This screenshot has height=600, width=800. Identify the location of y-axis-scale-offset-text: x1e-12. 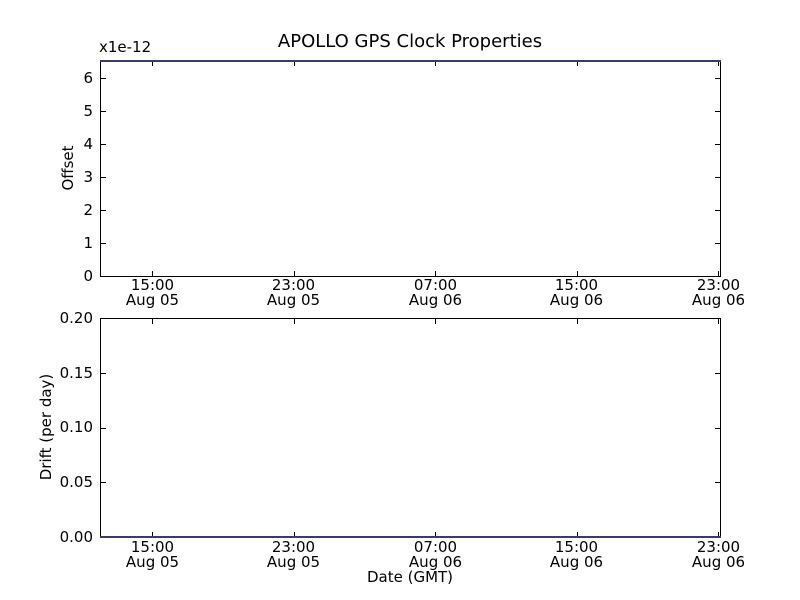
(125, 47).